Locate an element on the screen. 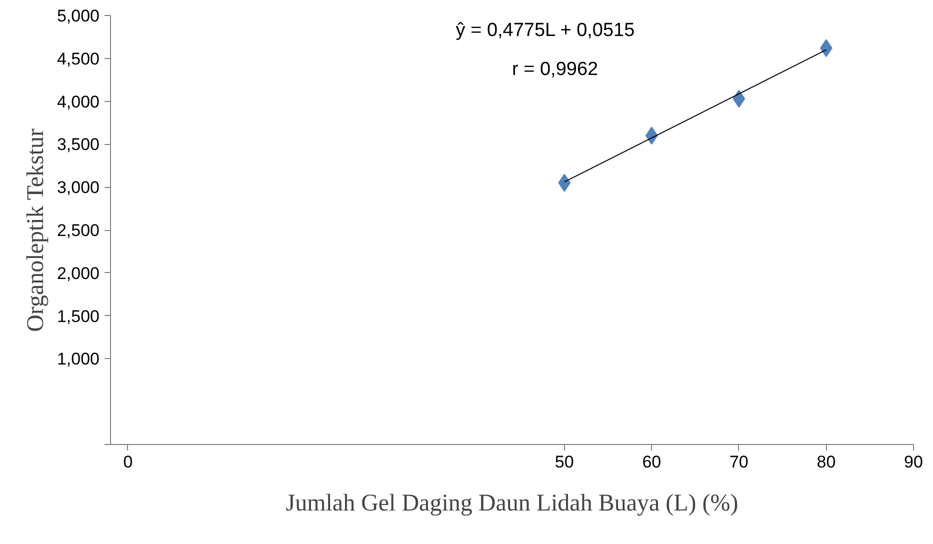  x-axis-title: Jumlah Gel Daging Daun Lidah Buaya (L) (%) is located at coordinates (512, 503).